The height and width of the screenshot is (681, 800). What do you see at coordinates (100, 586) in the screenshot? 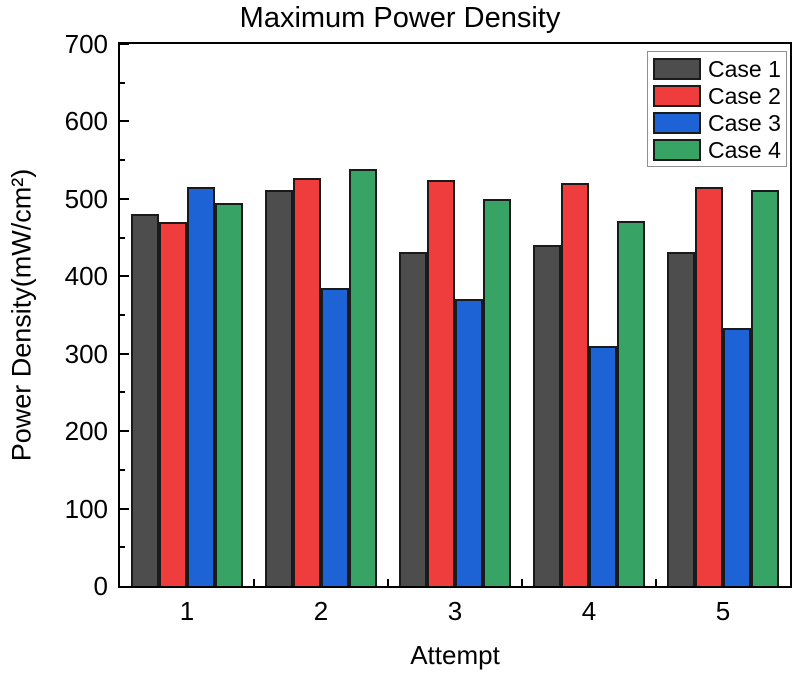
I see `y-tick-label: 0` at bounding box center [100, 586].